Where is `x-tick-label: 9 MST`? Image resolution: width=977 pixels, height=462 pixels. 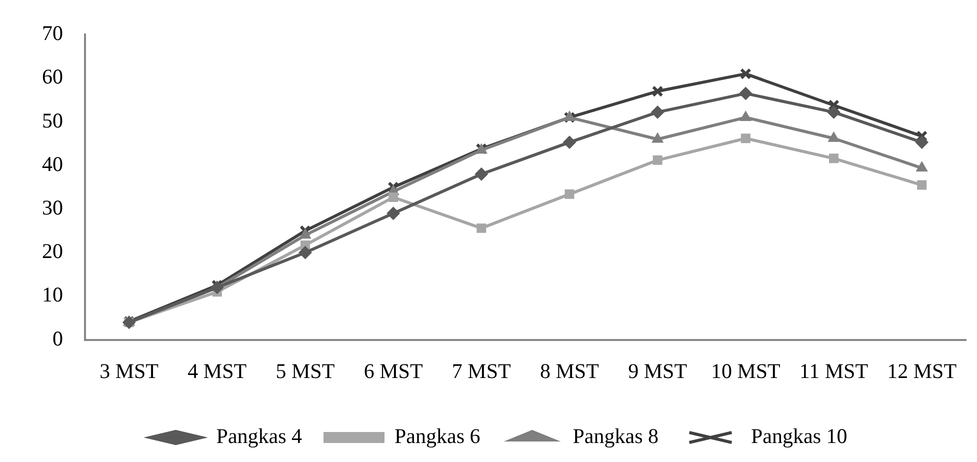
x-tick-label: 9 MST is located at coordinates (658, 370).